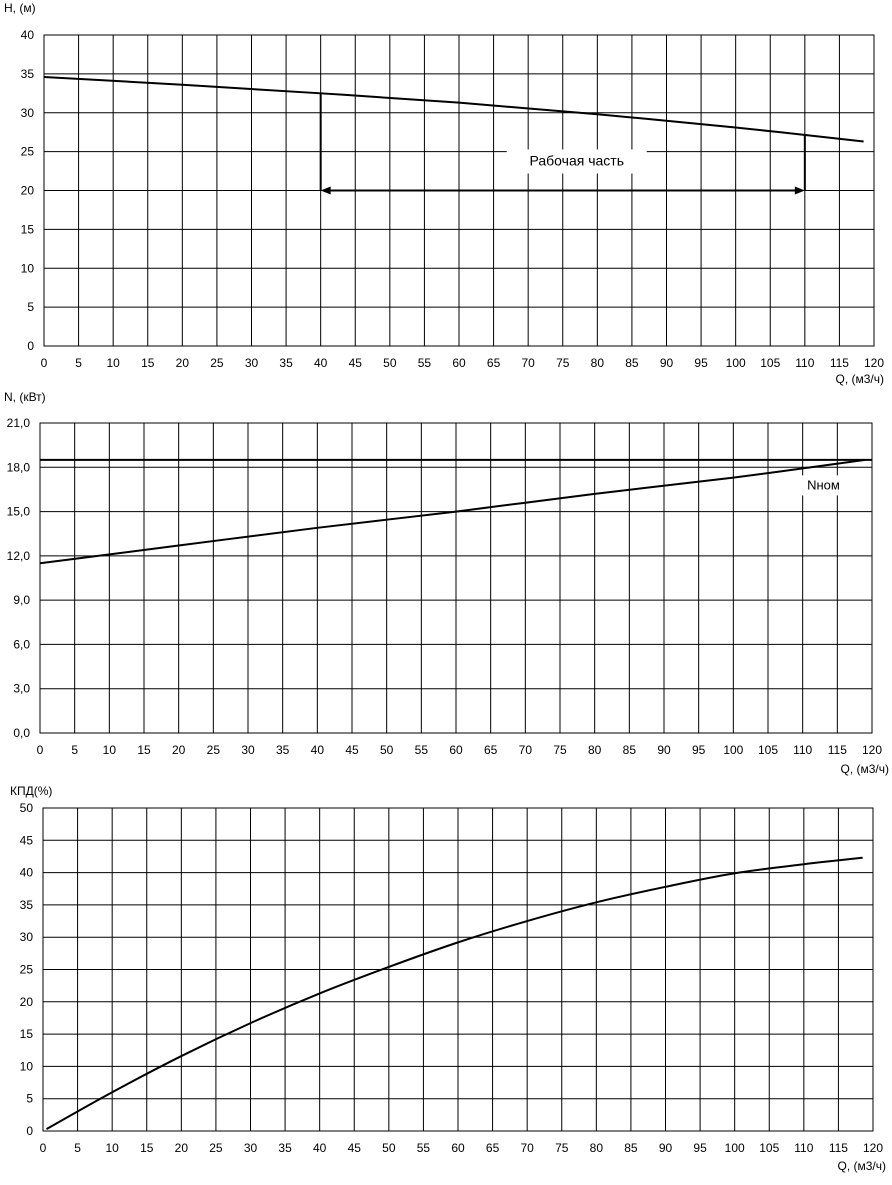 This screenshot has width=892, height=1185. I want to click on x-tick-label: 65, so click(493, 1148).